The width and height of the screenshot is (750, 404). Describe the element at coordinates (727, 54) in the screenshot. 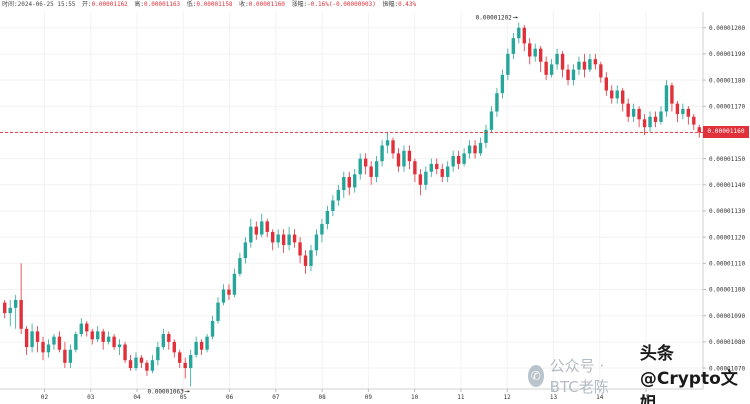

I see `y-tick-label: 0.00001190` at that location.